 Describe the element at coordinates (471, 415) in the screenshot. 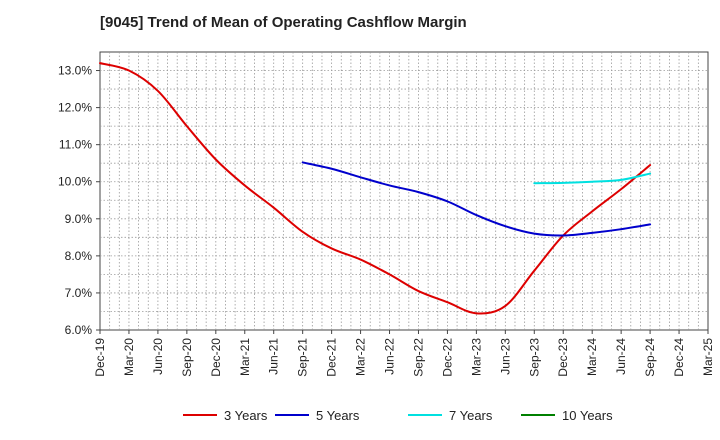

I see `legend-label-7-years: 7 Years` at that location.